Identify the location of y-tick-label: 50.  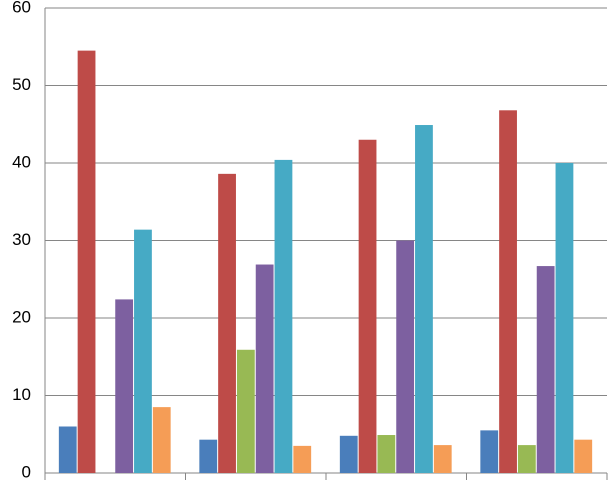
(21, 84).